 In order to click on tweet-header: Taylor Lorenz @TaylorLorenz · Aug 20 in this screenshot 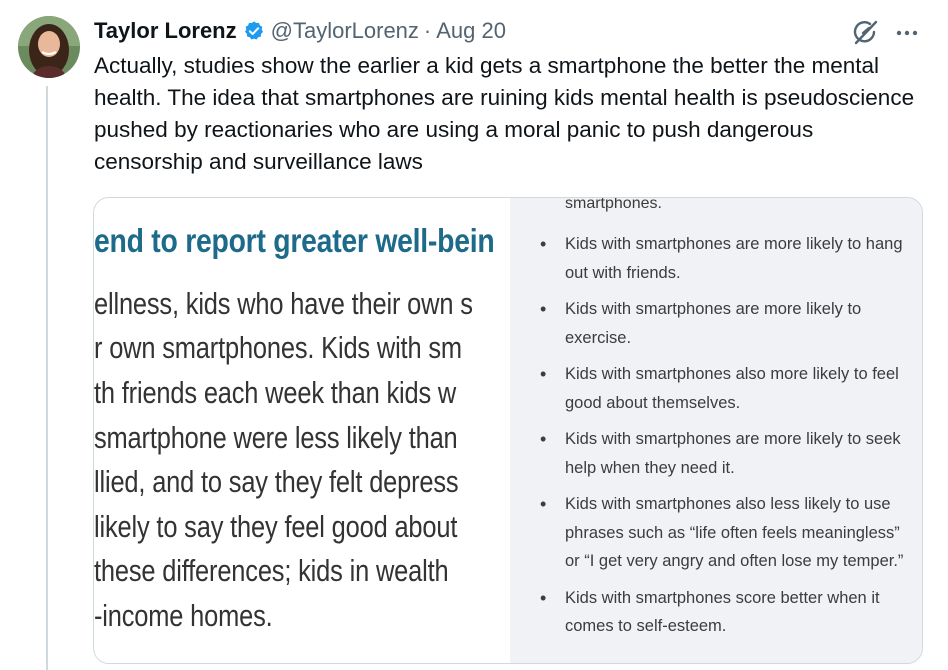, I will do `click(300, 31)`.